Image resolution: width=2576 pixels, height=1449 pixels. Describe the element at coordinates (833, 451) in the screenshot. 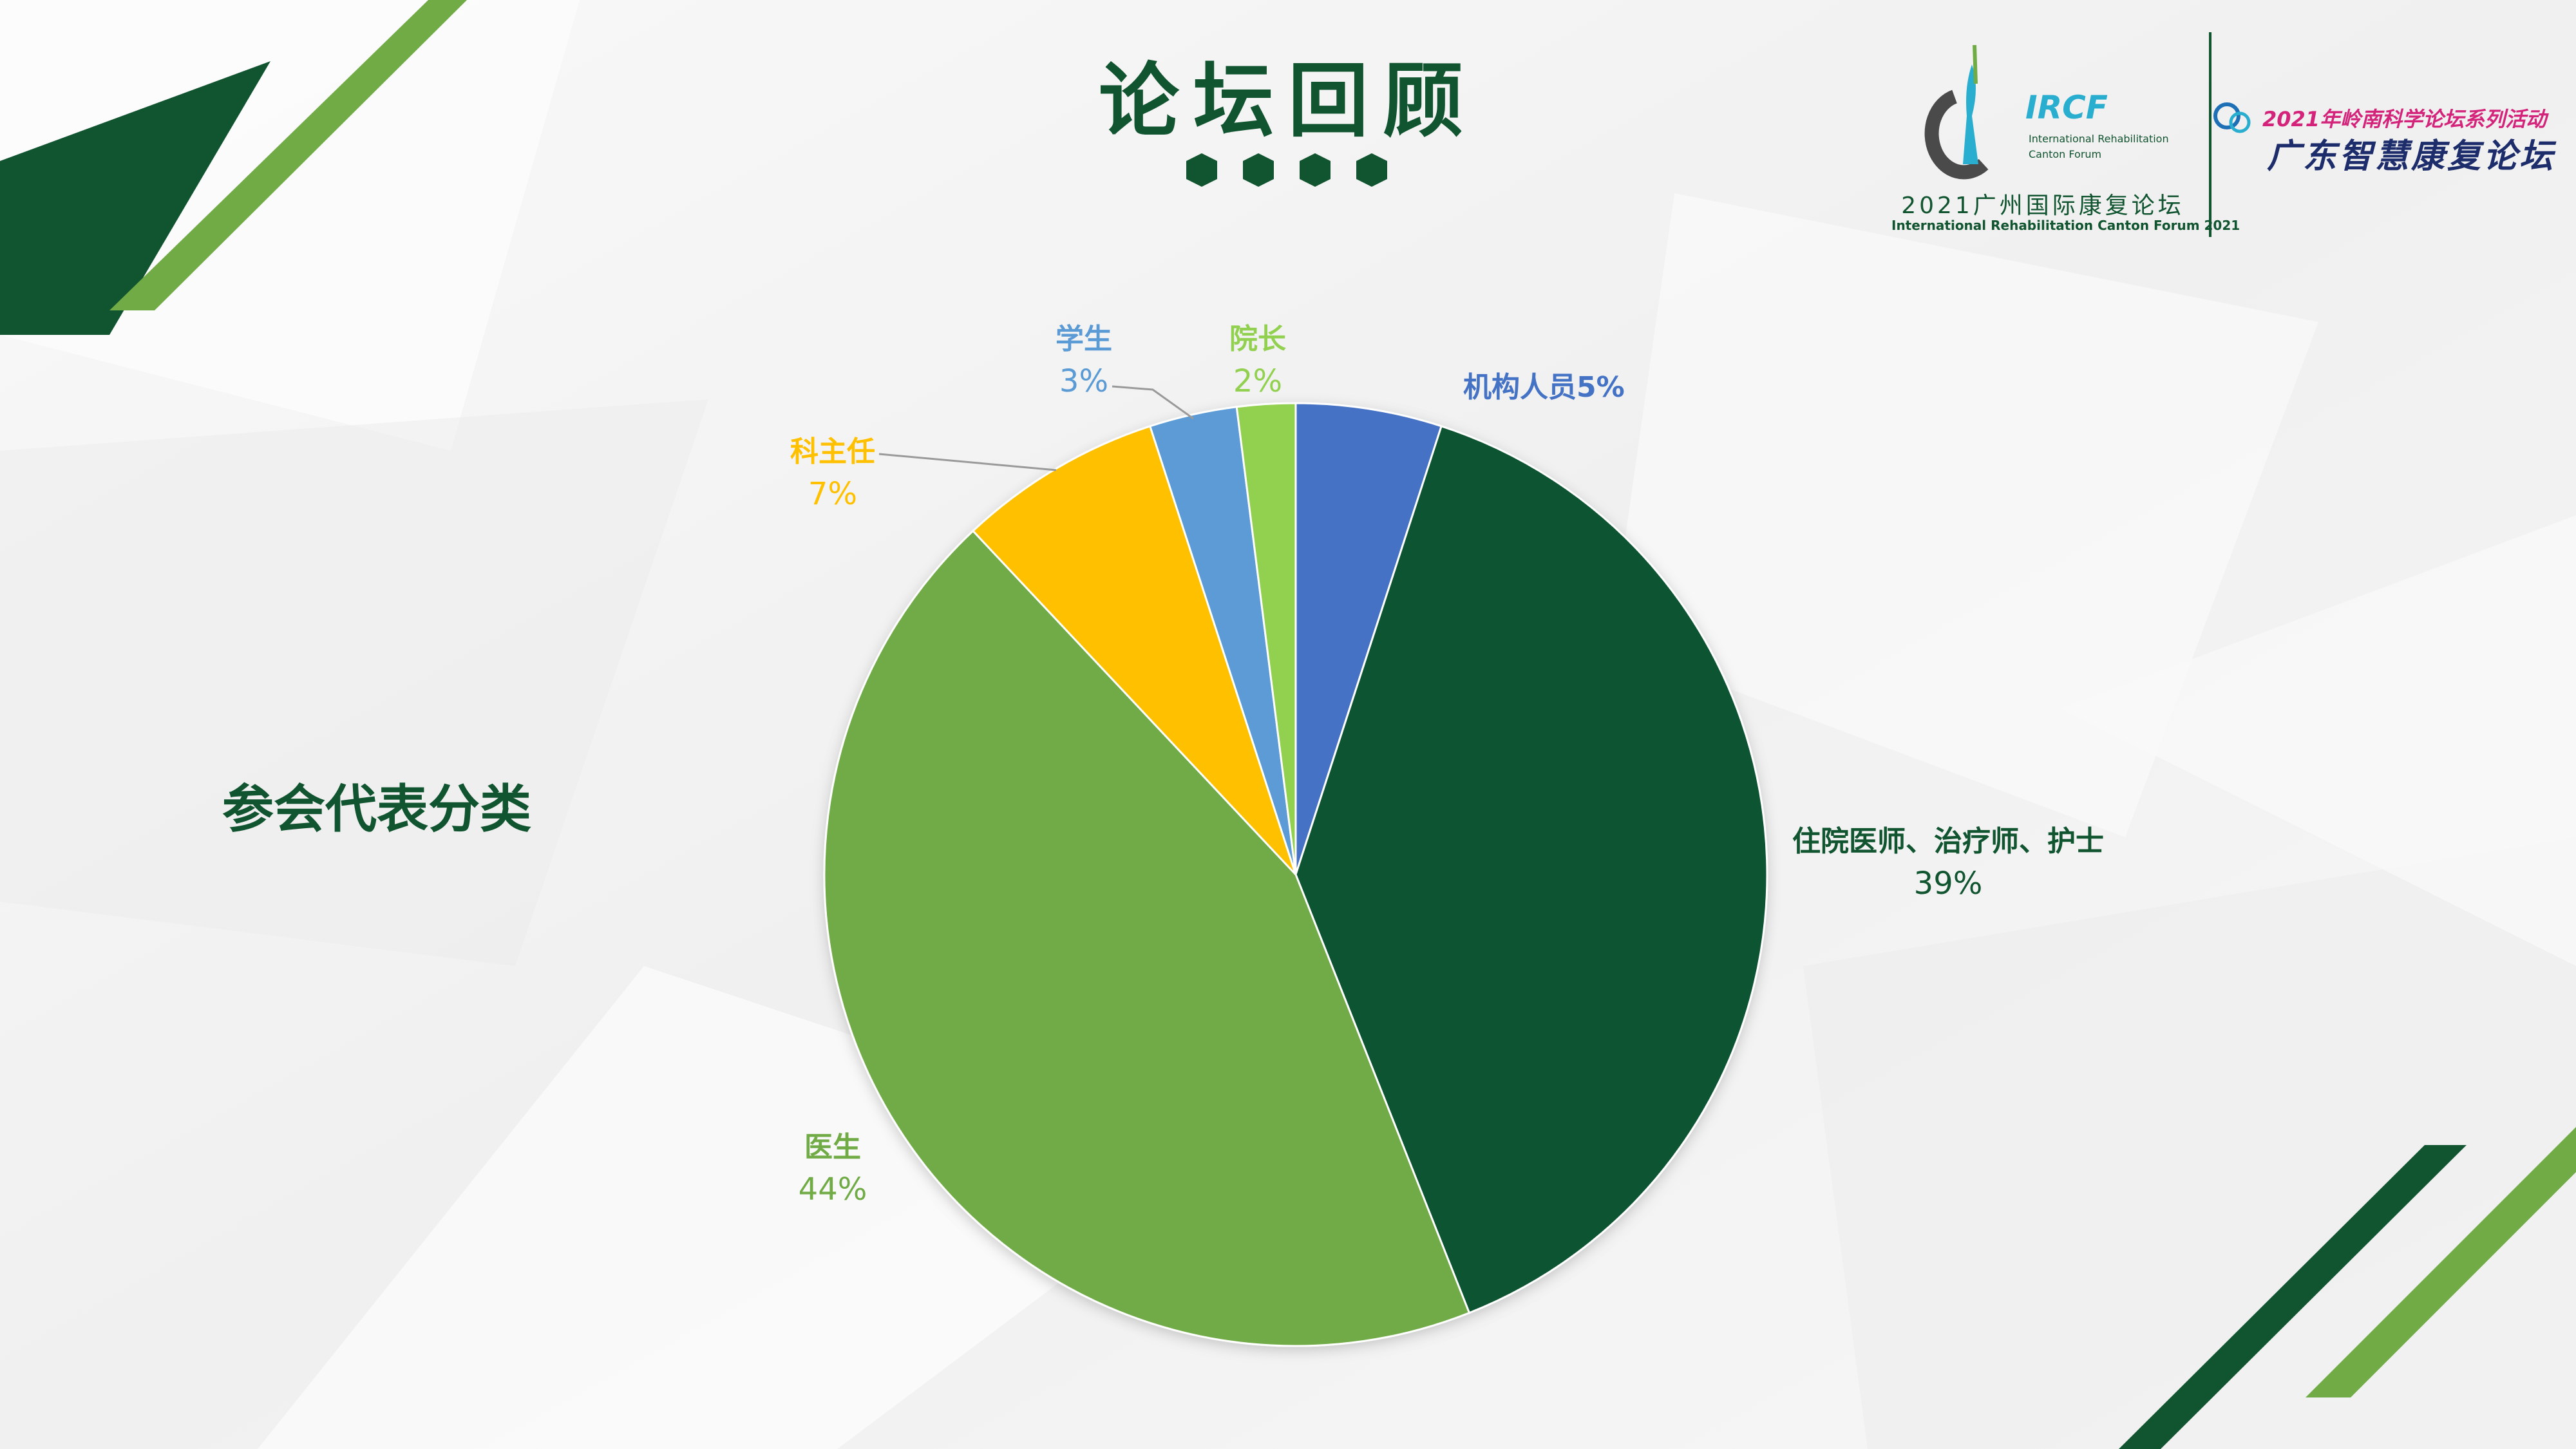

I see `pie-label-category: 科主任` at that location.